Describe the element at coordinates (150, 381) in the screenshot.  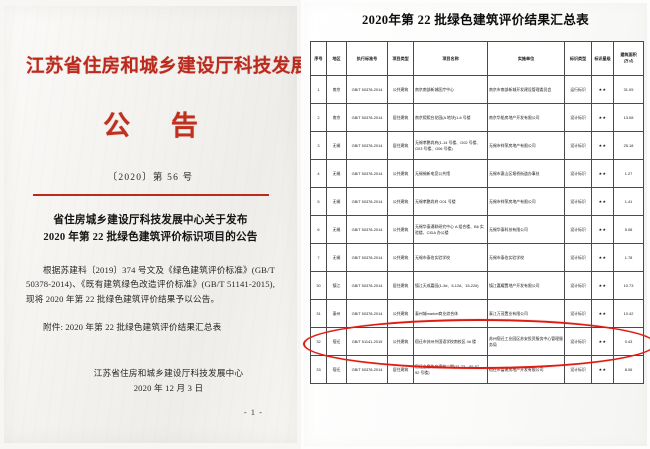
I see `signature-block: 江苏省住房和城乡建设厅科技发展中心 2020 年 12 月 3 日` at that location.